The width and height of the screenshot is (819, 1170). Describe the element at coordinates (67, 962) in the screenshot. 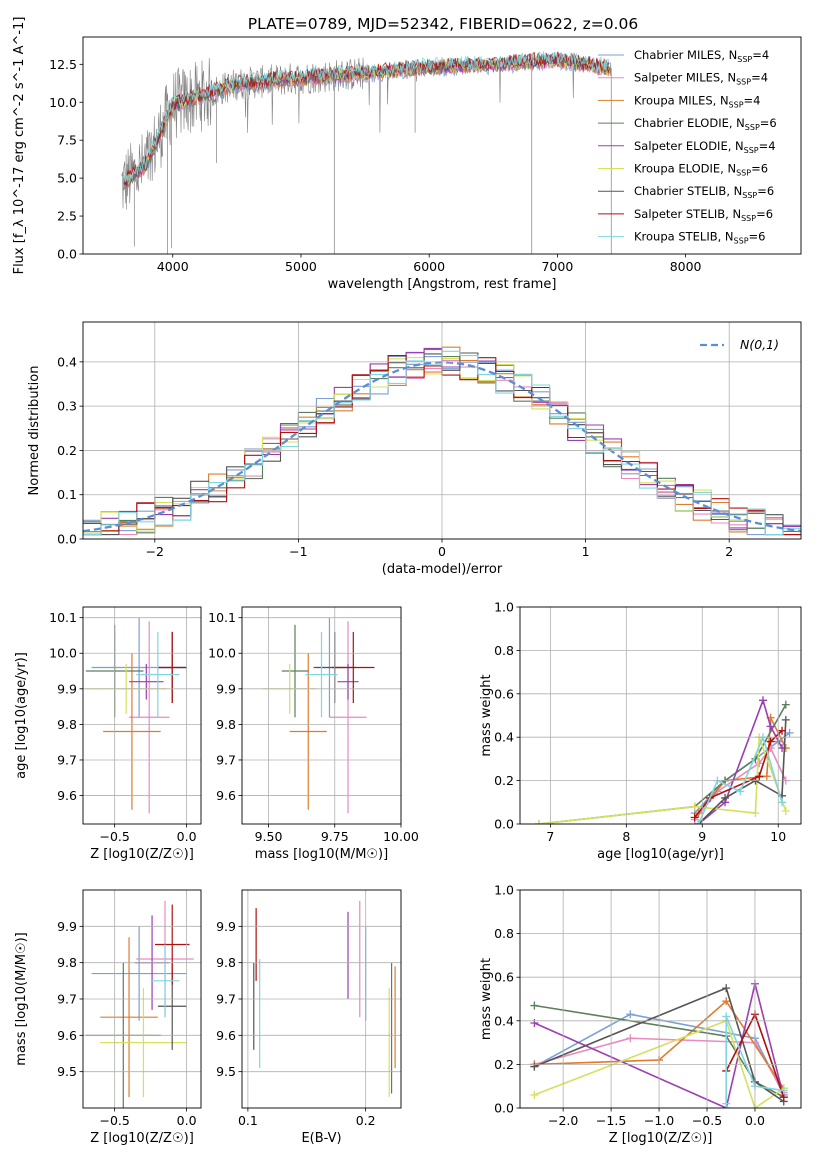

I see `mass-vs-Z-ytick-label: 9.8` at that location.